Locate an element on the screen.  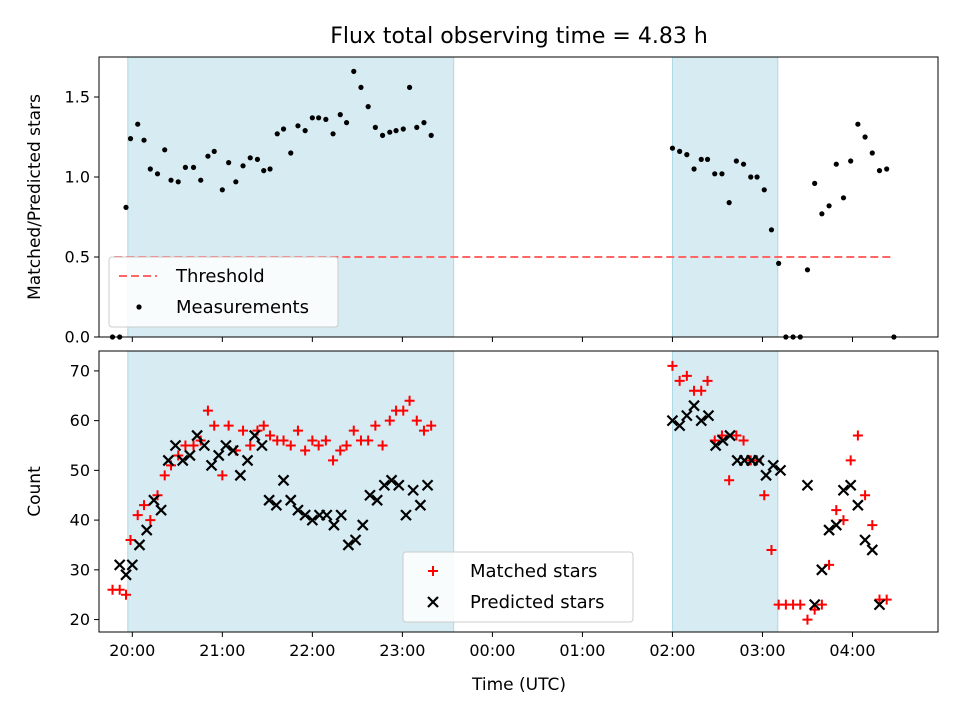
bottom-y-tick-label-5: 60 is located at coordinates (80, 420).